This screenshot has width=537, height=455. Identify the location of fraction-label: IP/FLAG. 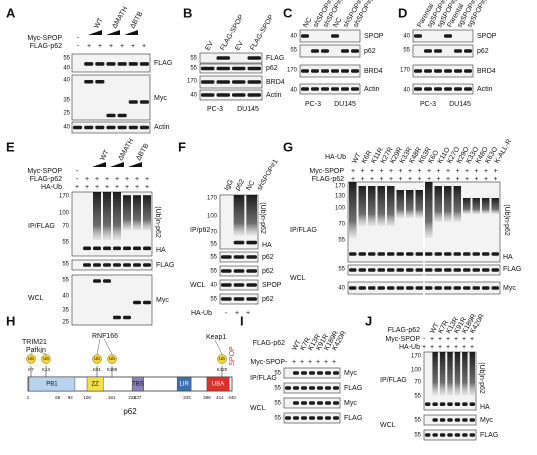
(393, 380).